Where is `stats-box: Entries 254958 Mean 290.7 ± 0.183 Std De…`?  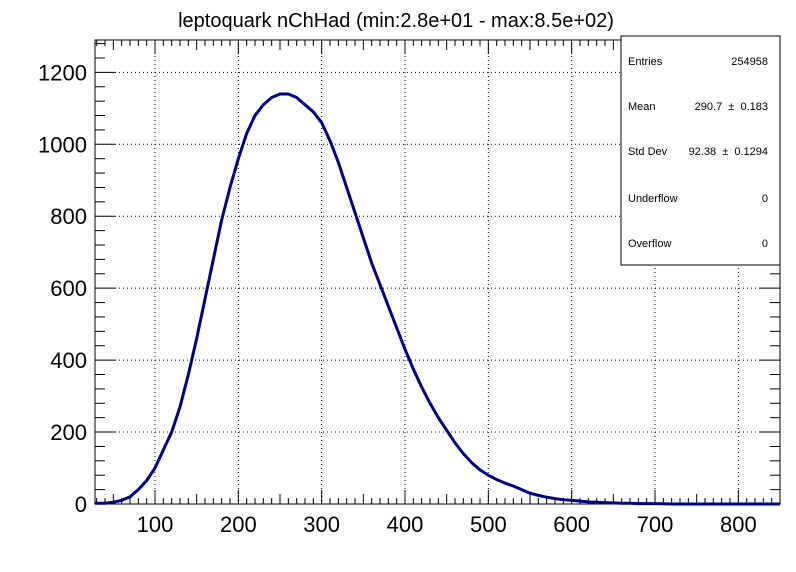
stats-box: Entries 254958 Mean 290.7 ± 0.183 Std De… is located at coordinates (700, 150).